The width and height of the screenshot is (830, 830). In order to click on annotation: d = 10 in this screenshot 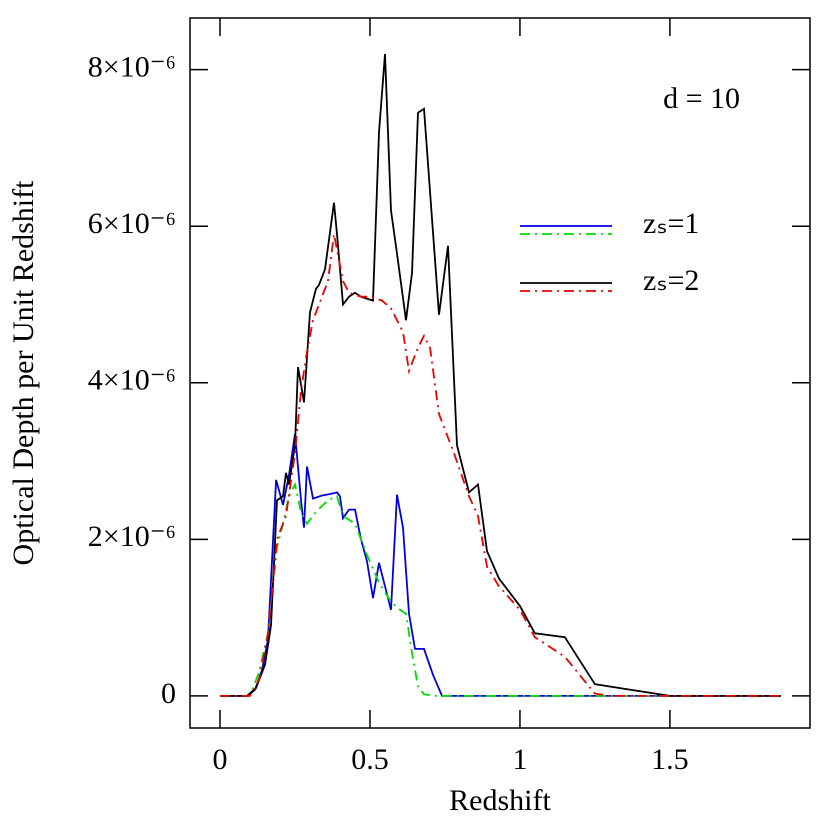, I will do `click(701, 98)`.